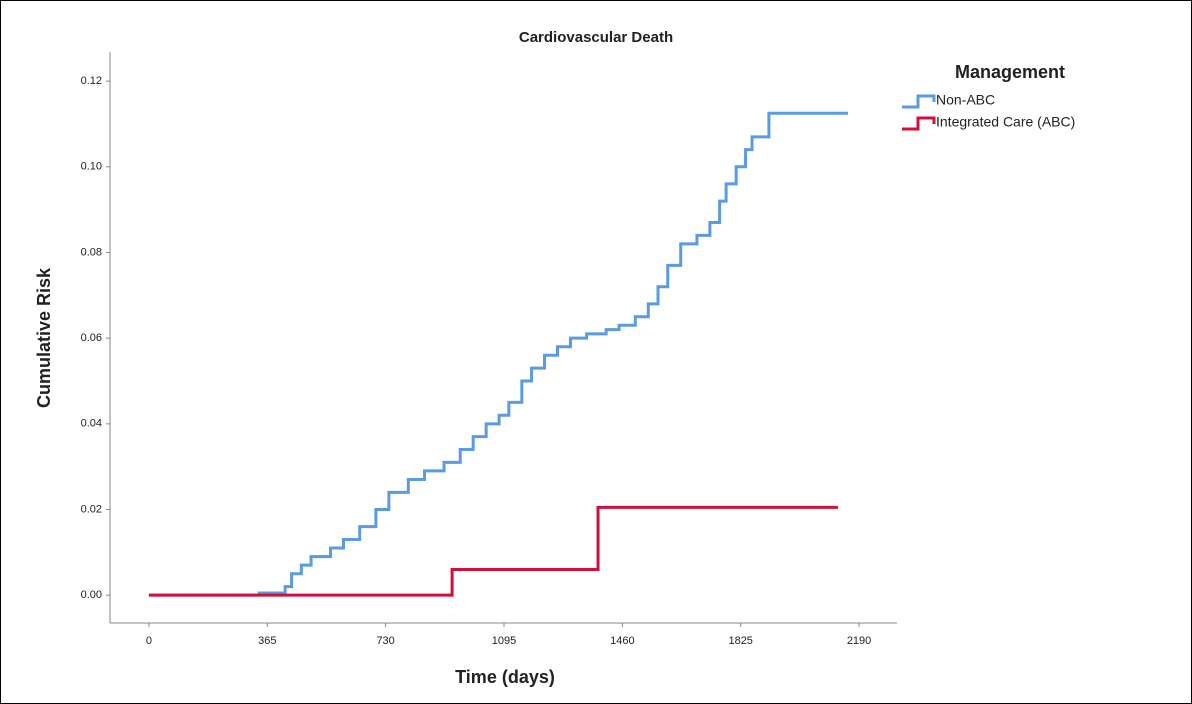  Describe the element at coordinates (622, 641) in the screenshot. I see `x-tick-label: 1460` at that location.